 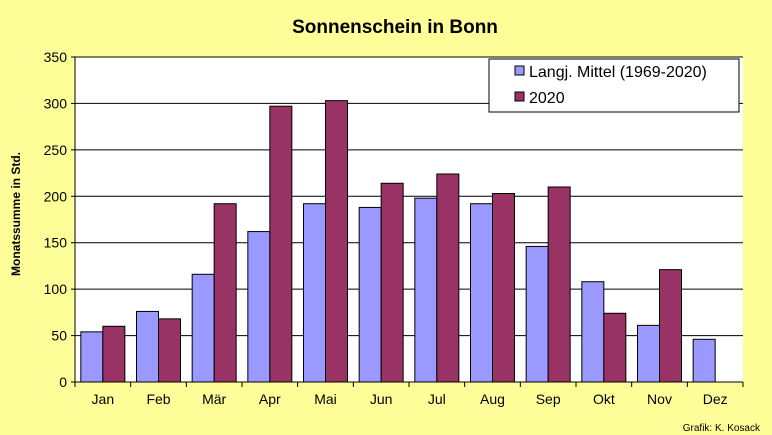 What do you see at coordinates (481, 293) in the screenshot?
I see `bar-langj-mittel-1969-2020-aug` at bounding box center [481, 293].